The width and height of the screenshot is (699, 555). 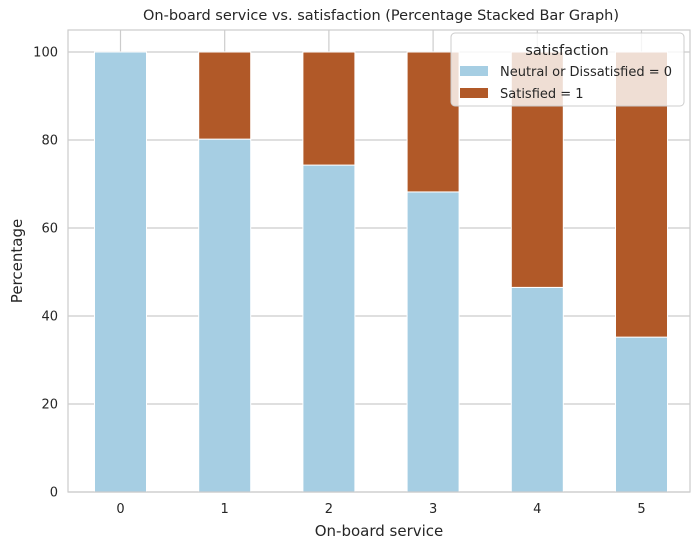 What do you see at coordinates (379, 531) in the screenshot?
I see `x-axis-label: On-board service` at bounding box center [379, 531].